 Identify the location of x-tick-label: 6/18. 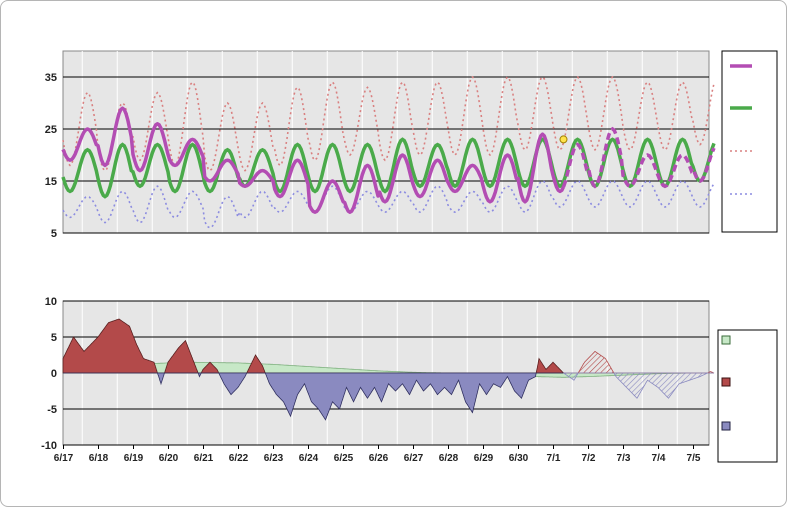
(99, 458).